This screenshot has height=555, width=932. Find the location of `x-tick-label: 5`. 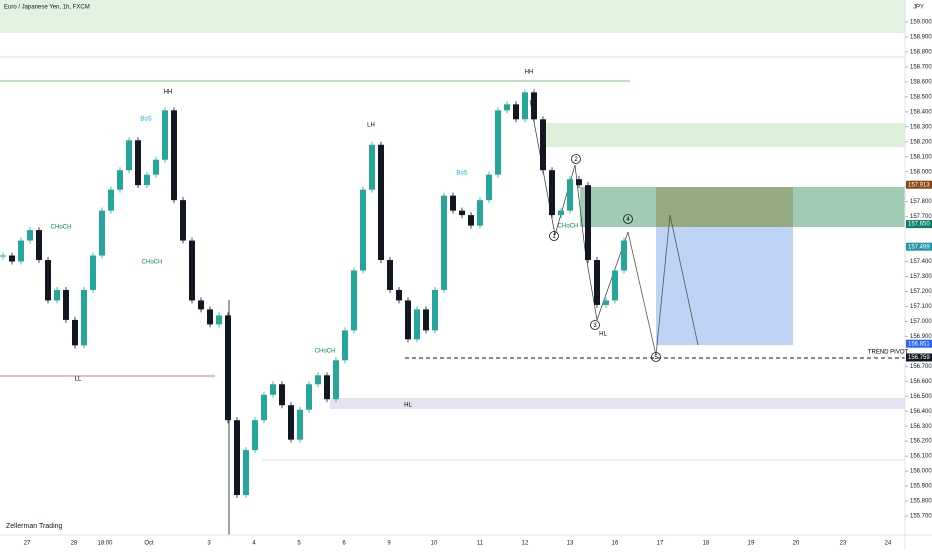

x-tick-label: 5 is located at coordinates (299, 544).